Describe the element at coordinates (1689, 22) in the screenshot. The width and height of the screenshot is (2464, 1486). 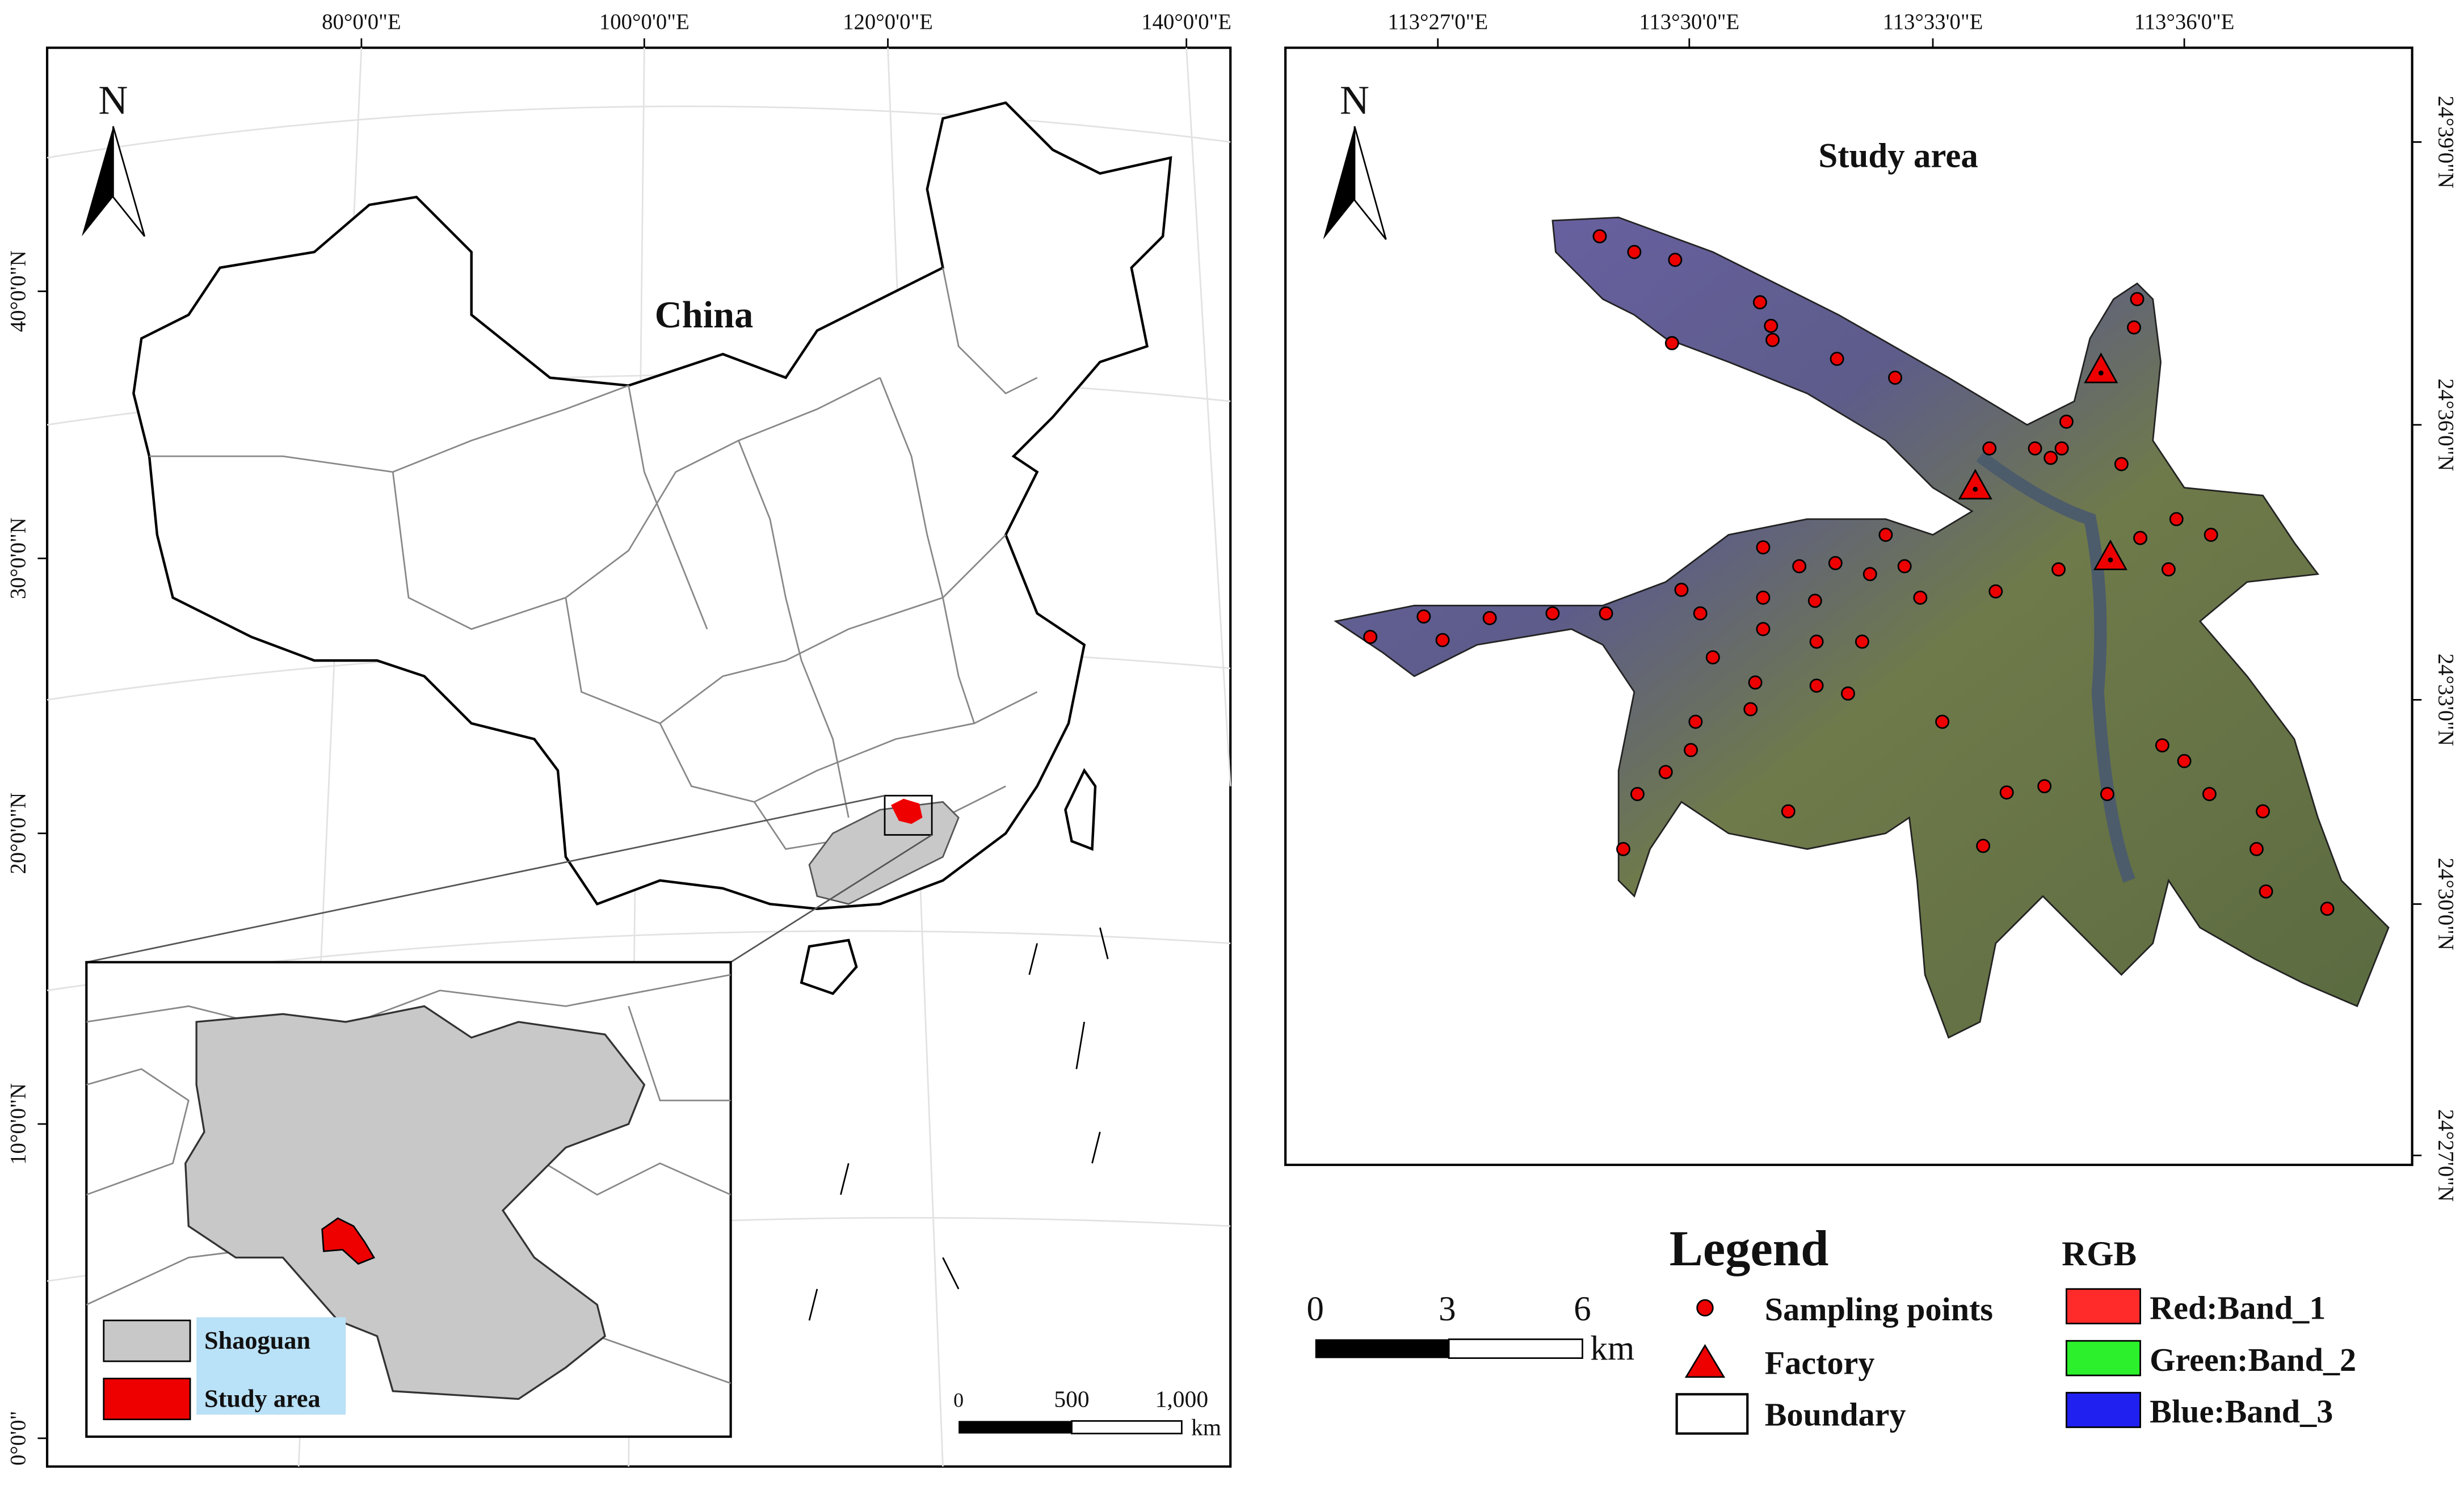
I see `lon-label: 113°30'0"E` at that location.